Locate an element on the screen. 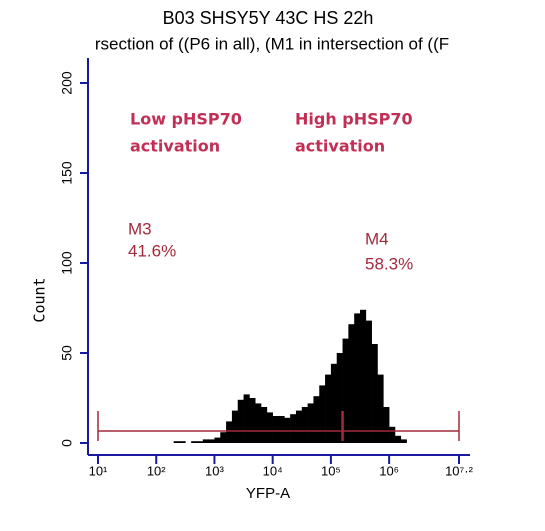 Image resolution: width=545 pixels, height=531 pixels. annotation: High pHSP70 is located at coordinates (354, 119).